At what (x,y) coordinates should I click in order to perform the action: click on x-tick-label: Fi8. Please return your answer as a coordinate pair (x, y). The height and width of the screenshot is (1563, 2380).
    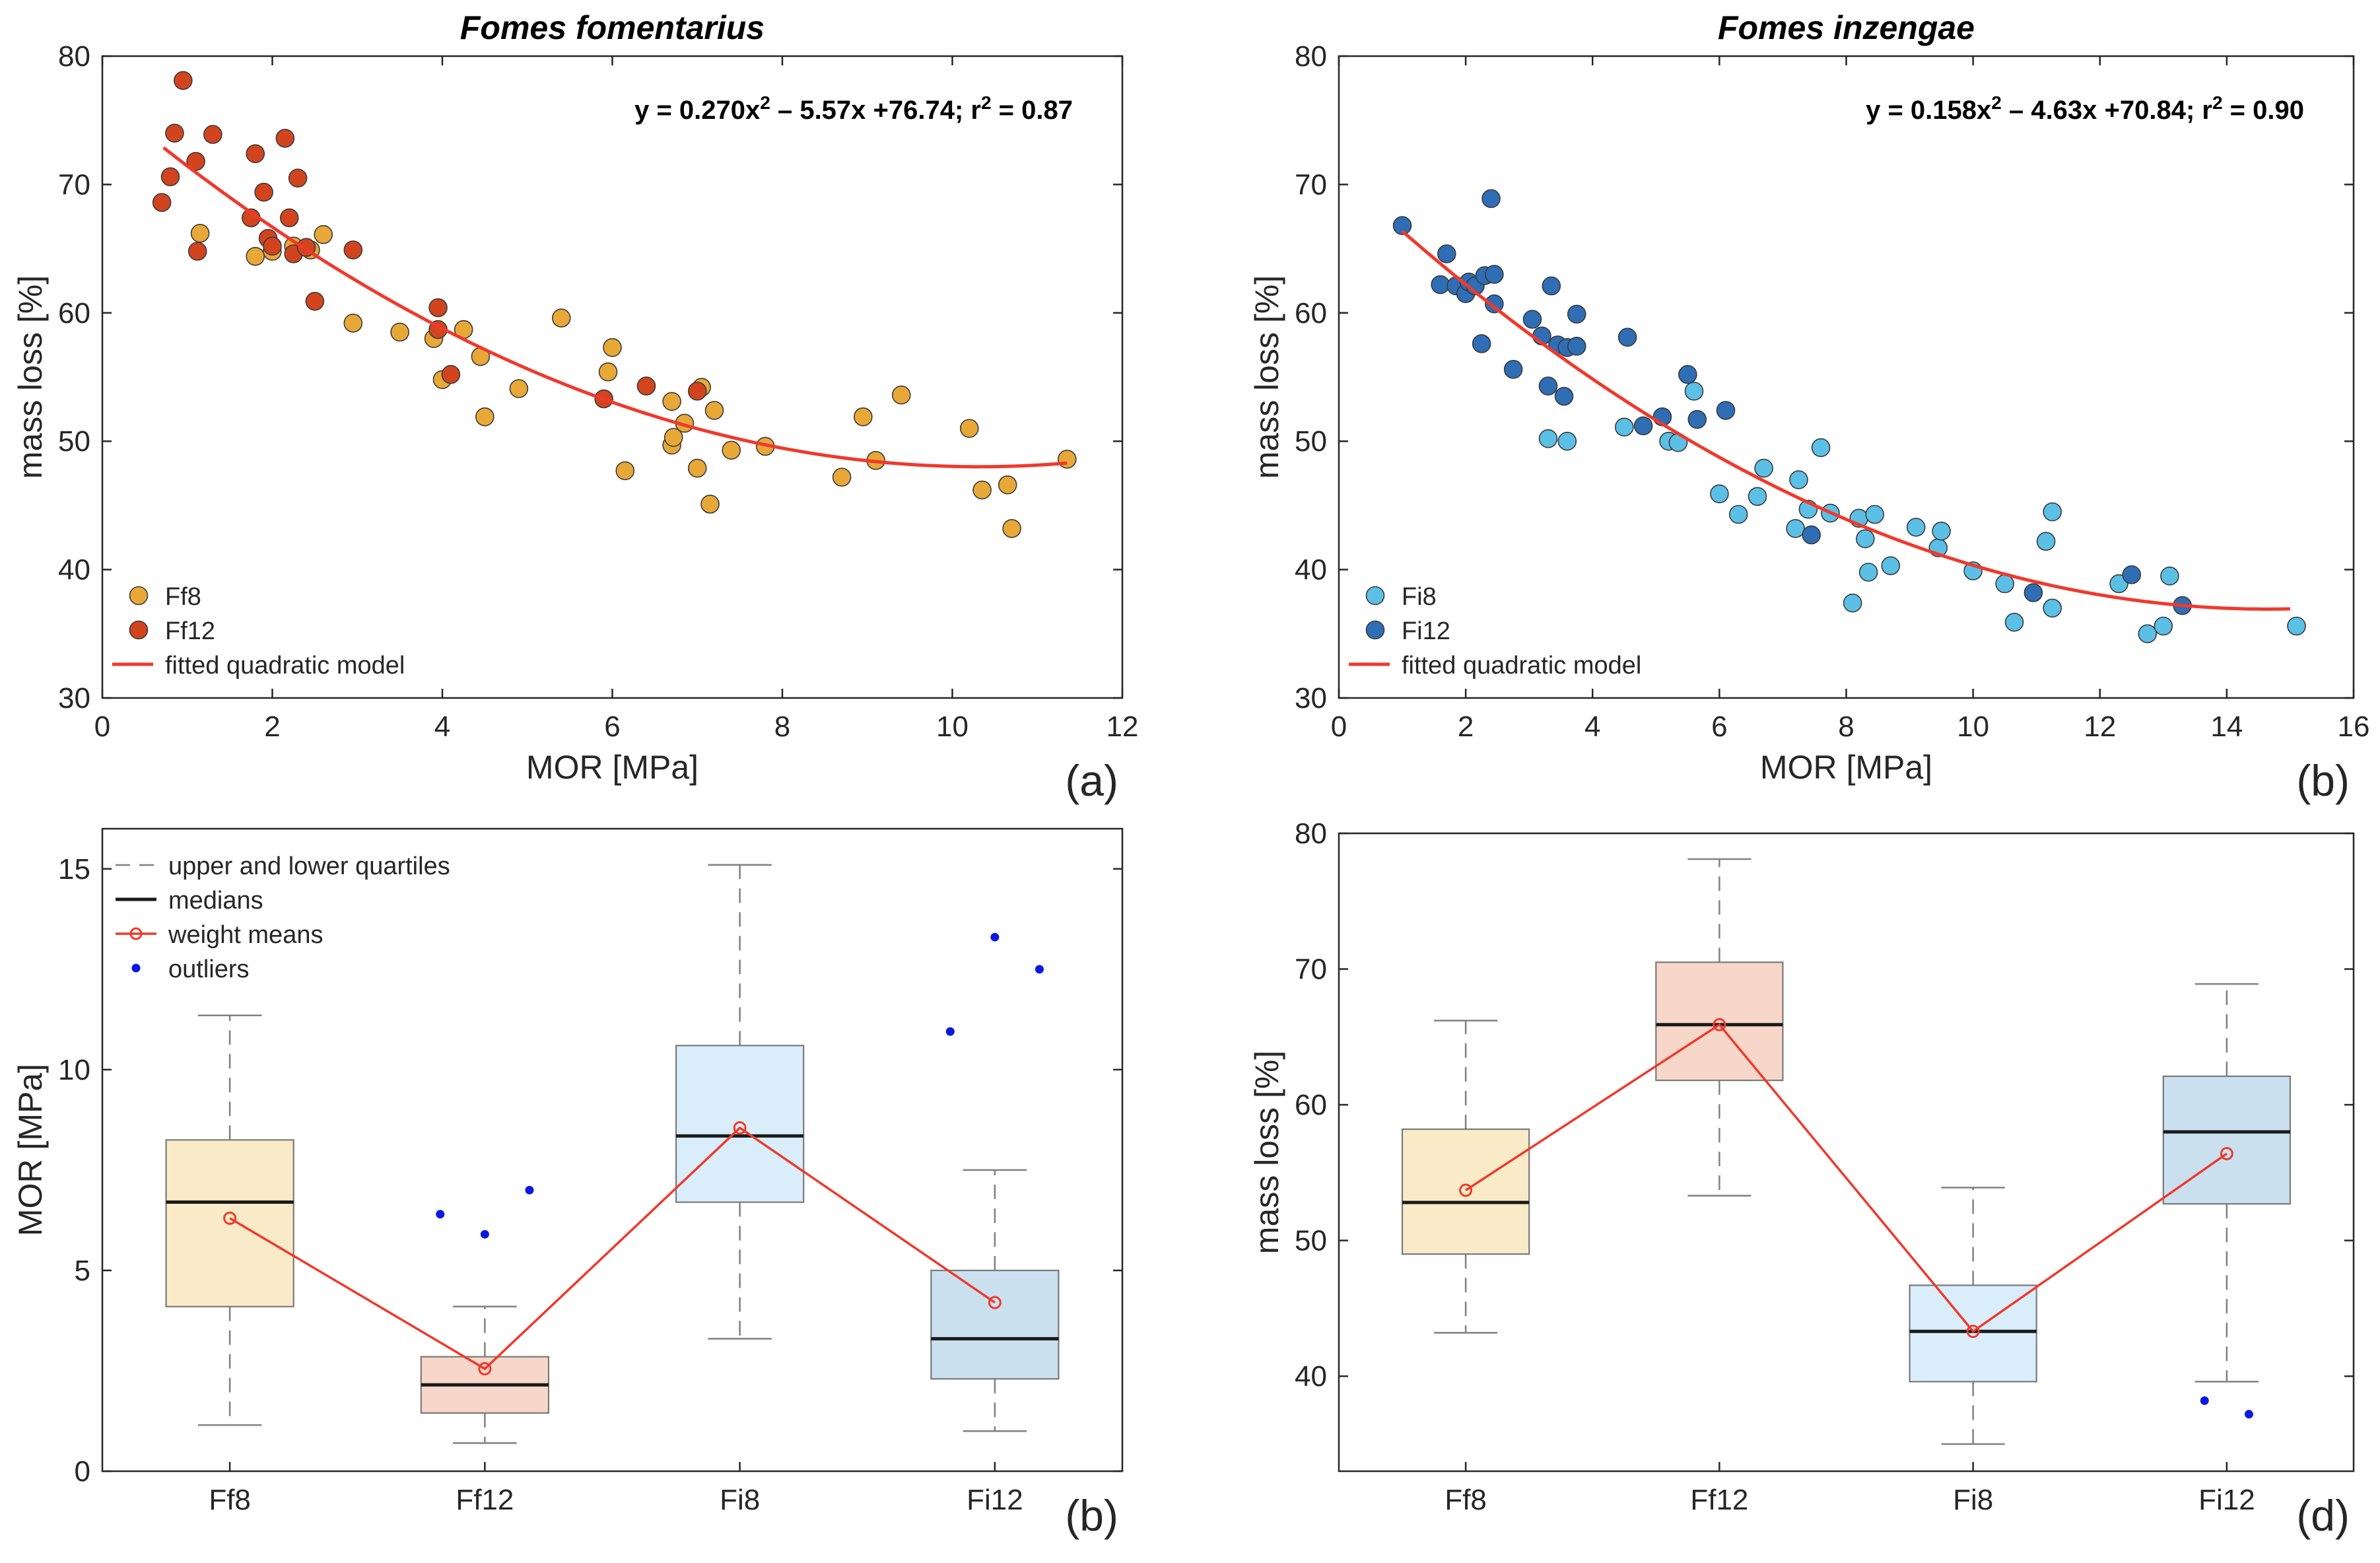
    Looking at the image, I should click on (740, 1500).